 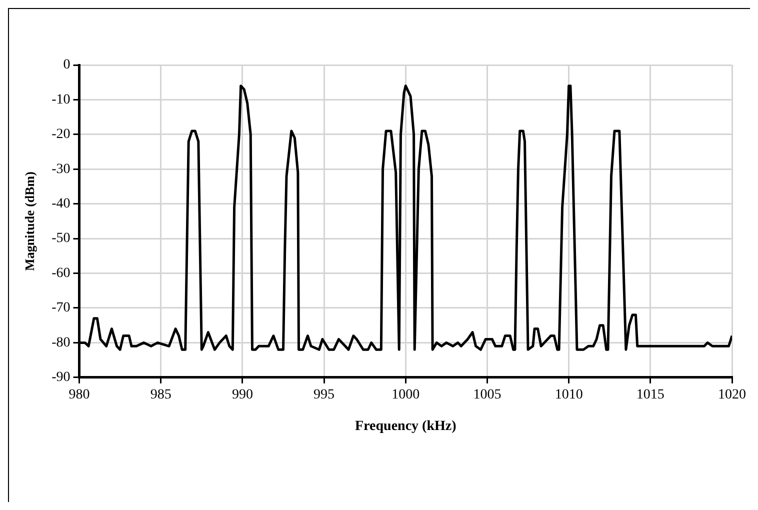 I want to click on x-tick-label: 1015, so click(x=650, y=394).